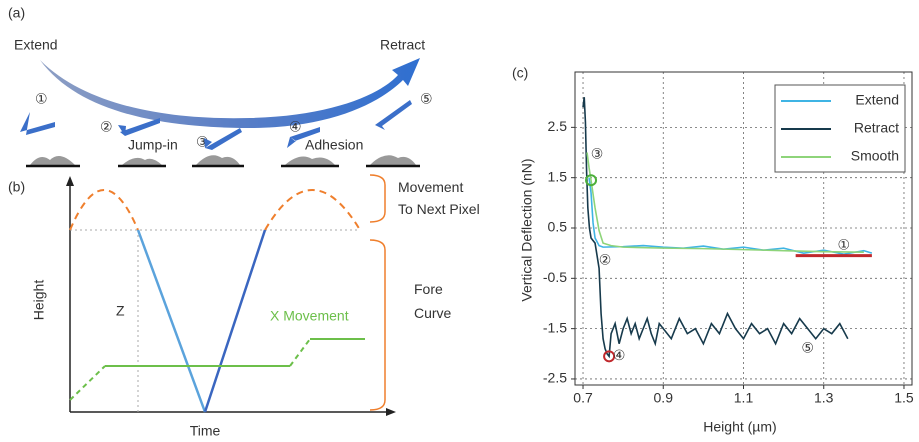  Describe the element at coordinates (877, 100) in the screenshot. I see `legend-label: Extend` at that location.